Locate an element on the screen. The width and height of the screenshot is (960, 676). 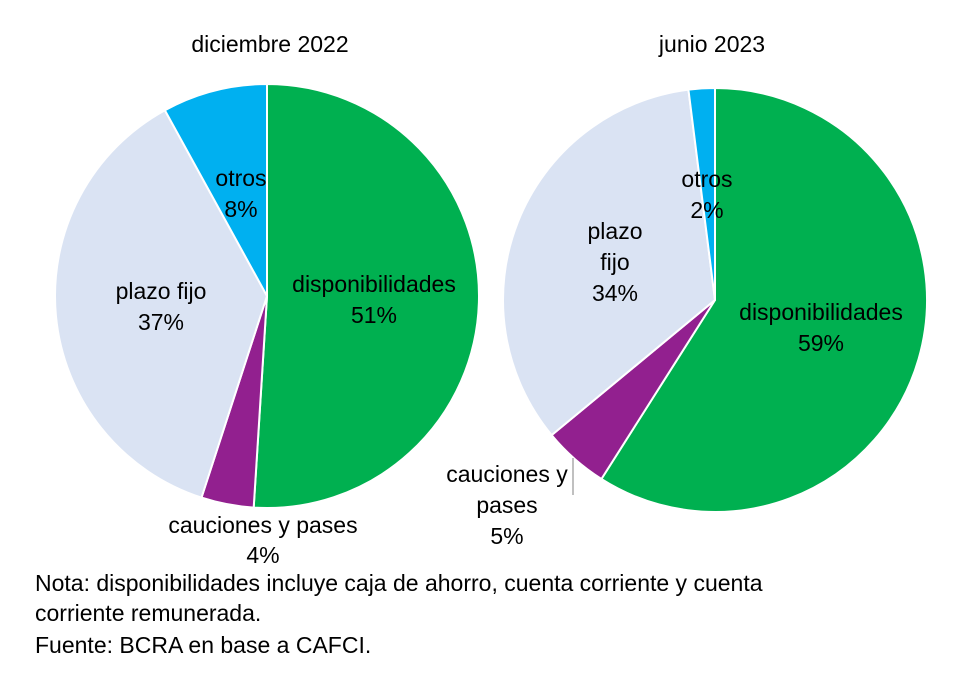
label-otros-2: otros is located at coordinates (706, 179).